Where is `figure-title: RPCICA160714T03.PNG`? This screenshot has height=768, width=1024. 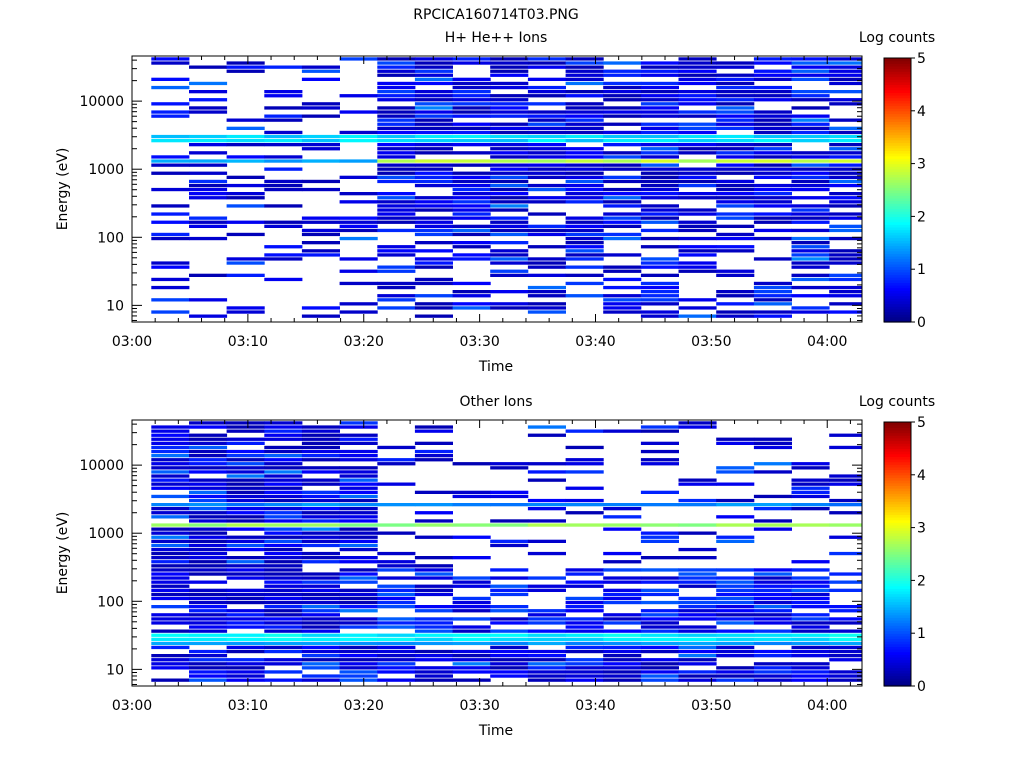 figure-title: RPCICA160714T03.PNG is located at coordinates (495, 15).